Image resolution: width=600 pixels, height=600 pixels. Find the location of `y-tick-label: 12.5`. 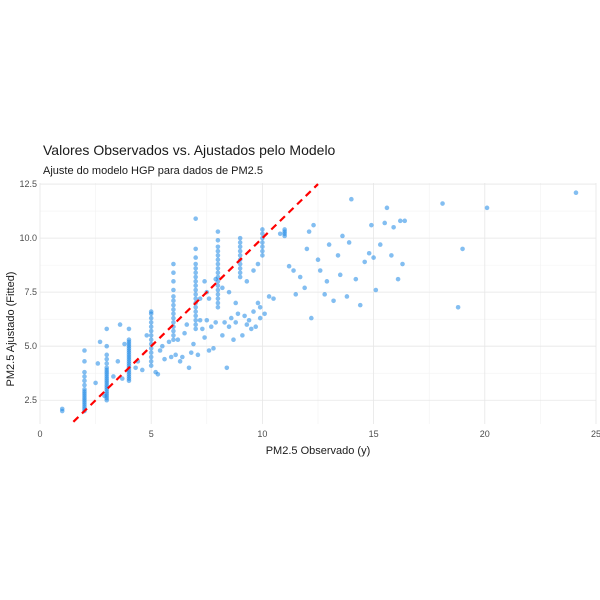

y-tick-label: 12.5 is located at coordinates (28, 184).